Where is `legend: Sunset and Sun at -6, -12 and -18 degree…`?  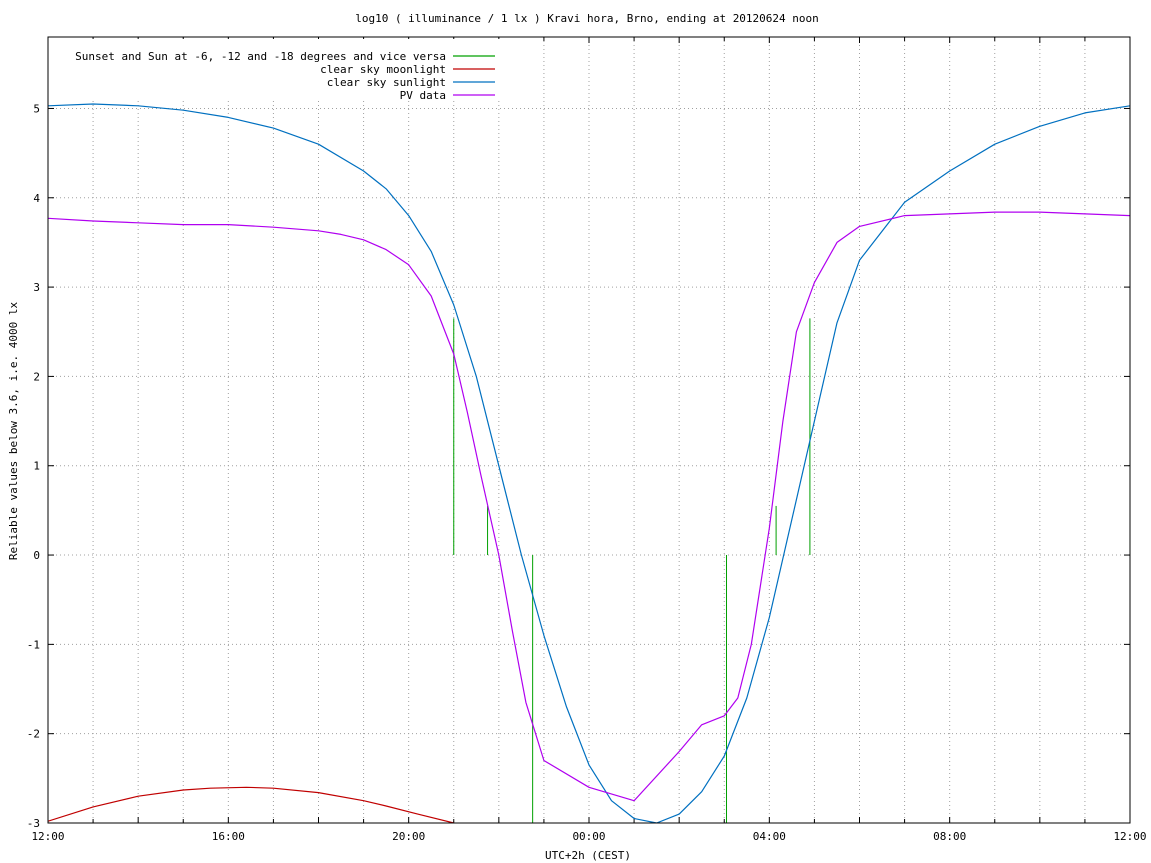
legend: Sunset and Sun at -6, -12 and -18 degree… is located at coordinates (275, 70).